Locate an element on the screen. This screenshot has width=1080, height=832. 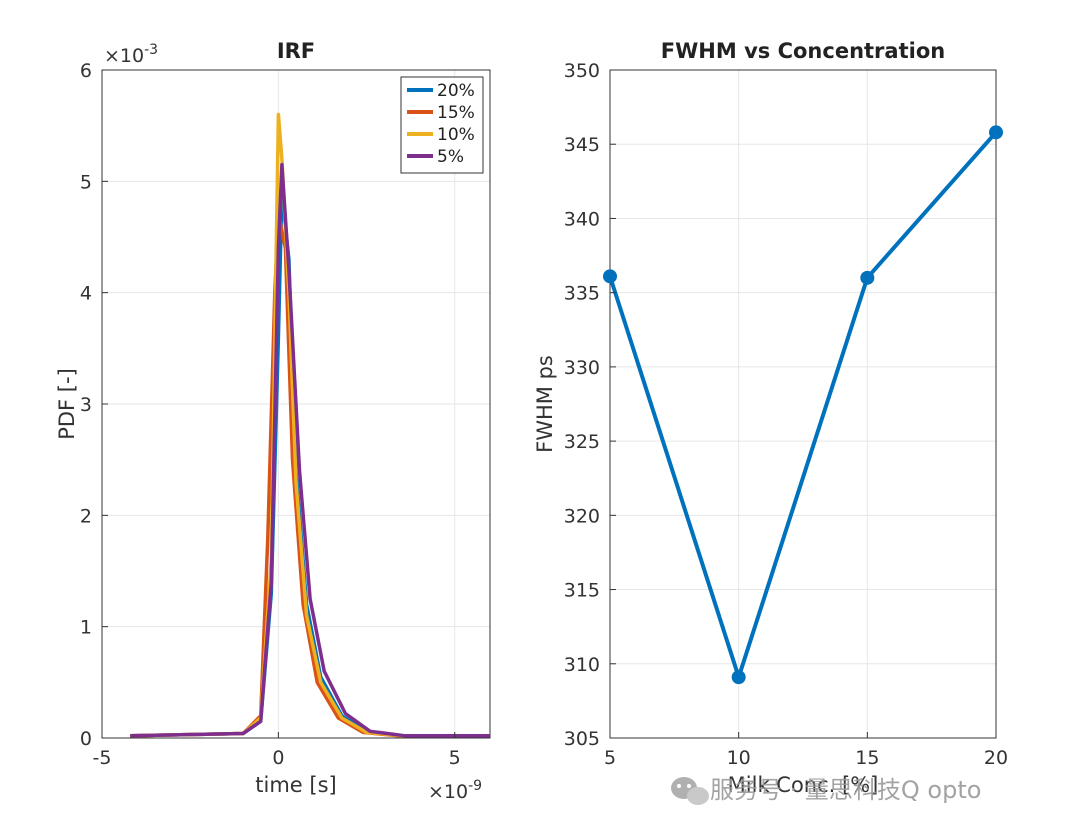
irf-y-tick-label: 4 is located at coordinates (86, 294).